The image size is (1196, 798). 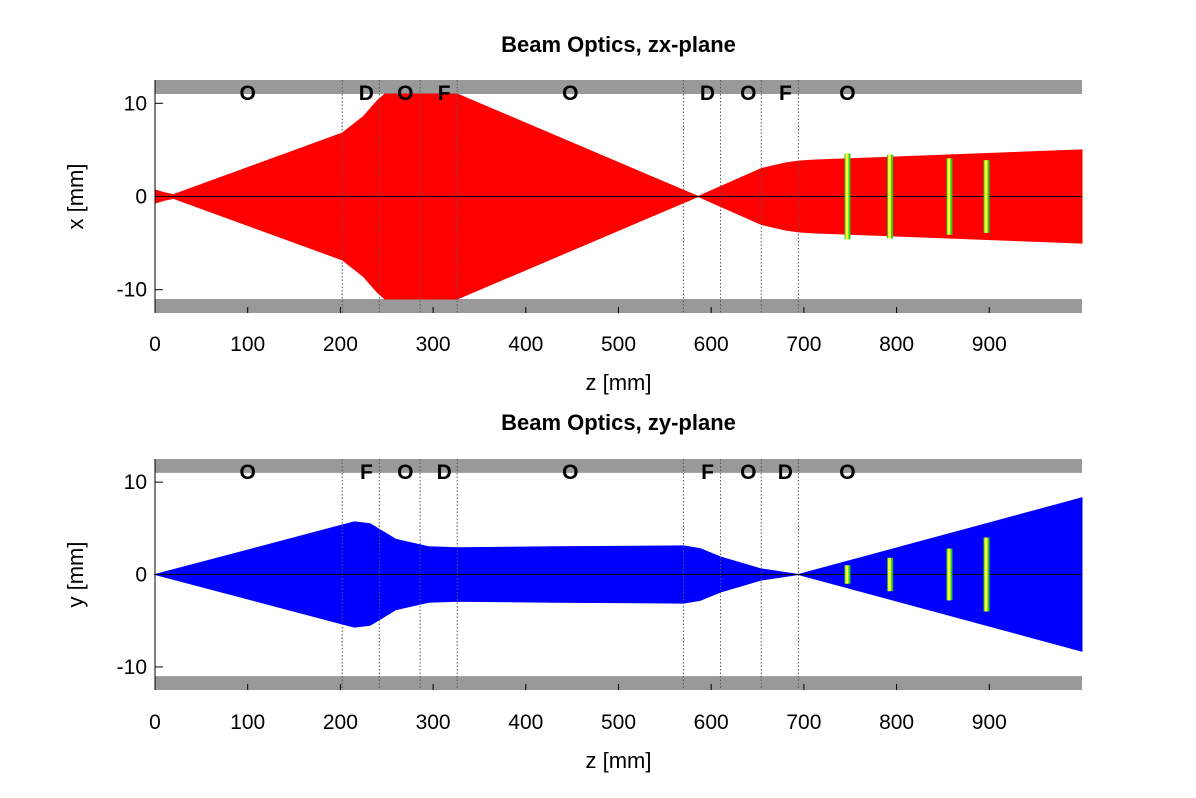 I want to click on chart-title-zy: Beam Optics, zy-plane, so click(x=618, y=422).